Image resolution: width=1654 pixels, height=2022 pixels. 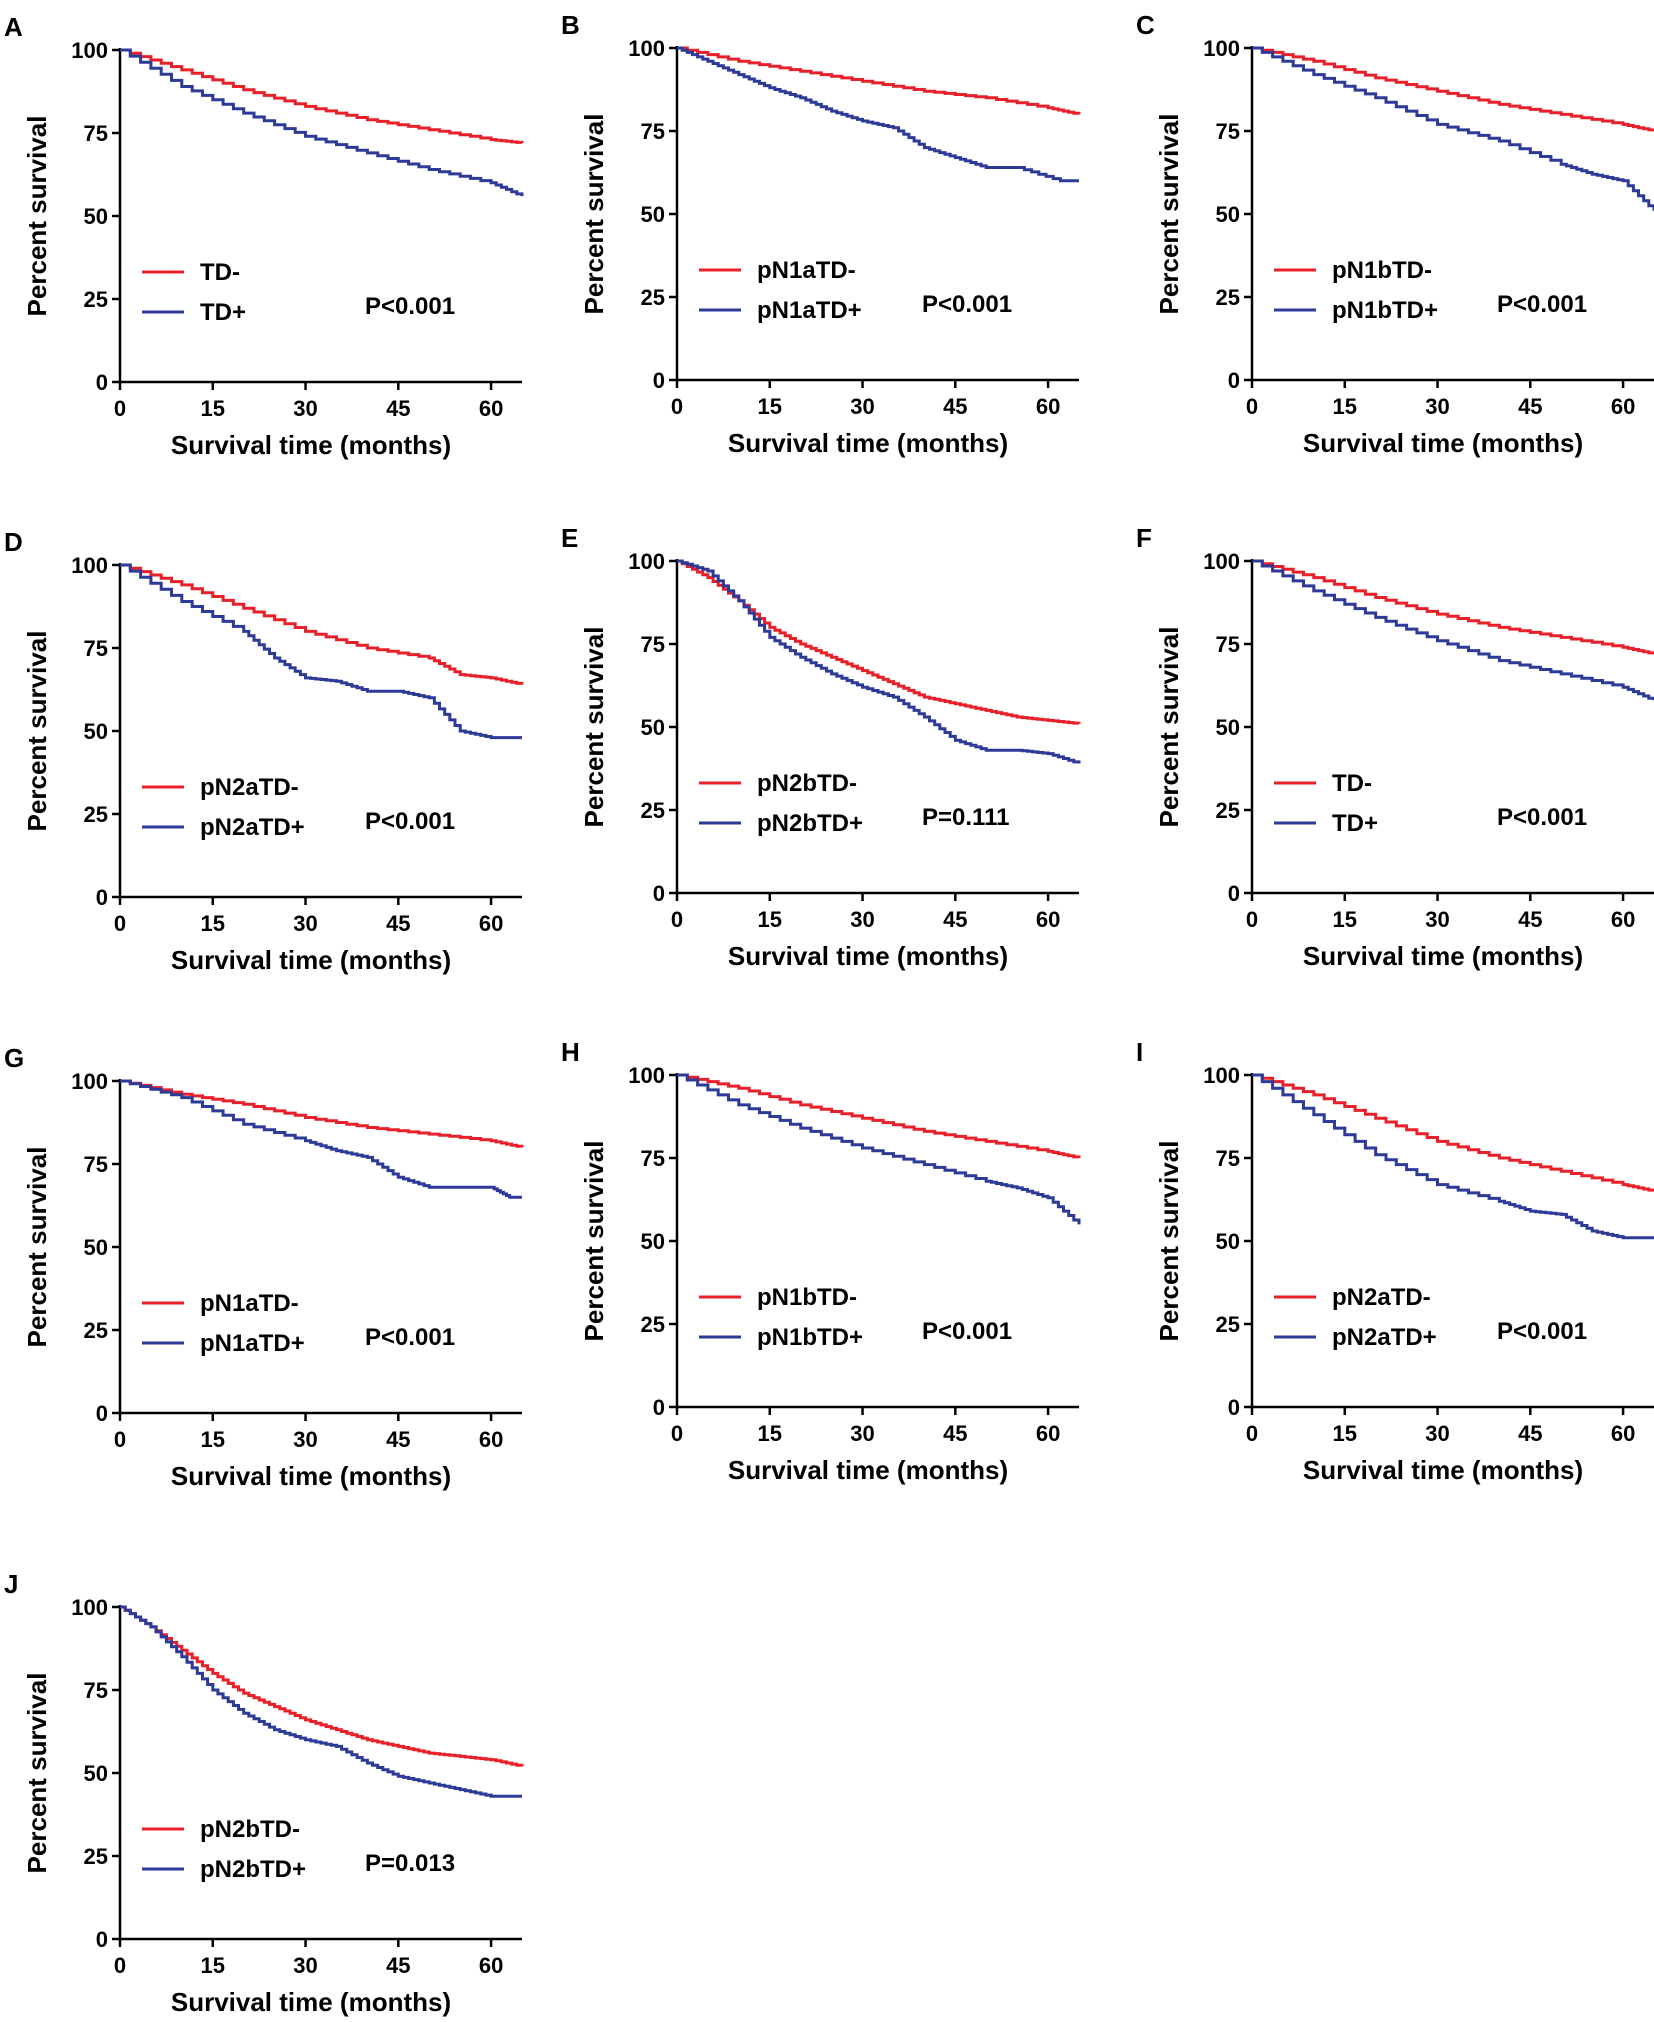 I want to click on panel-g-ytick-label-75: 75, so click(x=96, y=1164).